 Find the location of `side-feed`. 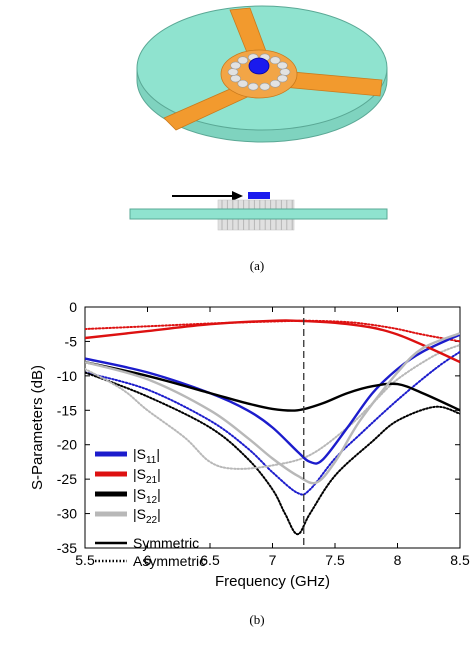

side-feed is located at coordinates (259, 195).